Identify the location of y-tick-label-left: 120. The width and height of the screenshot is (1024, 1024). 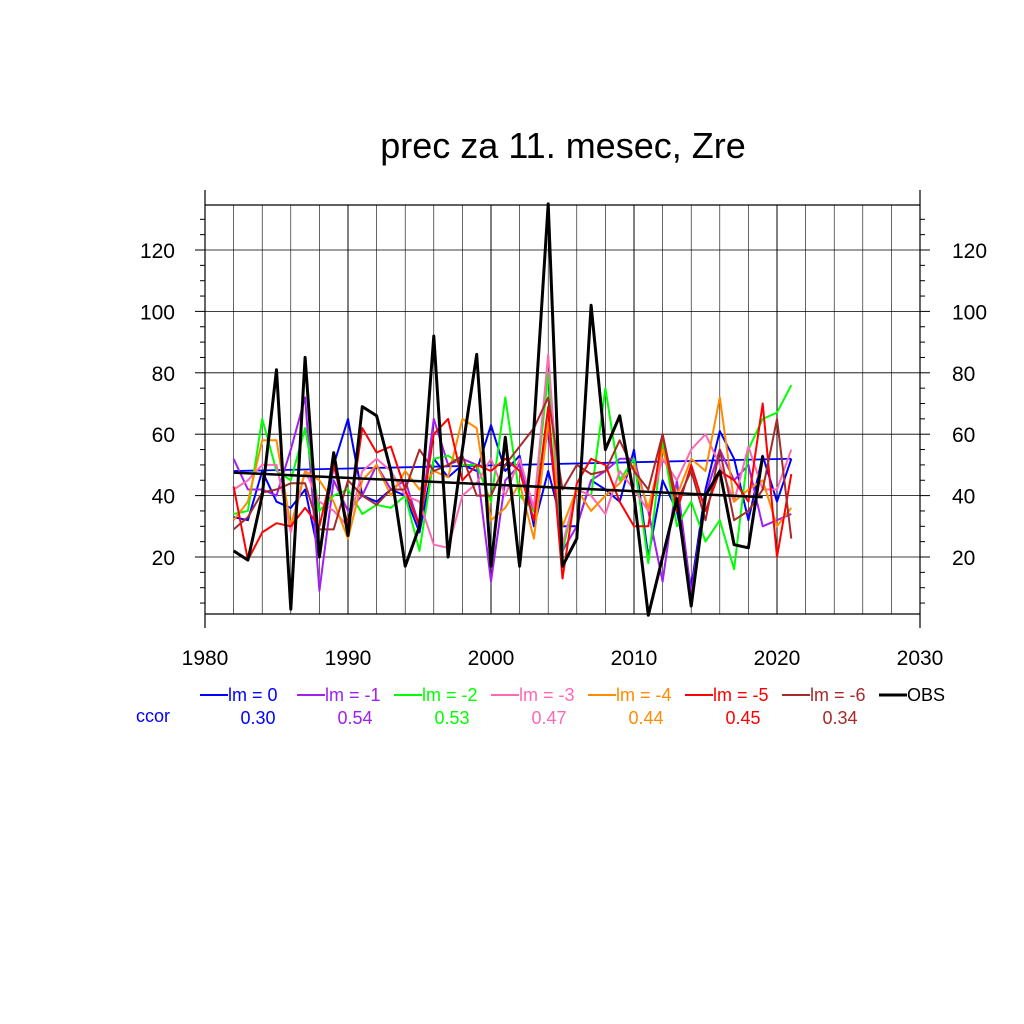
(157, 251).